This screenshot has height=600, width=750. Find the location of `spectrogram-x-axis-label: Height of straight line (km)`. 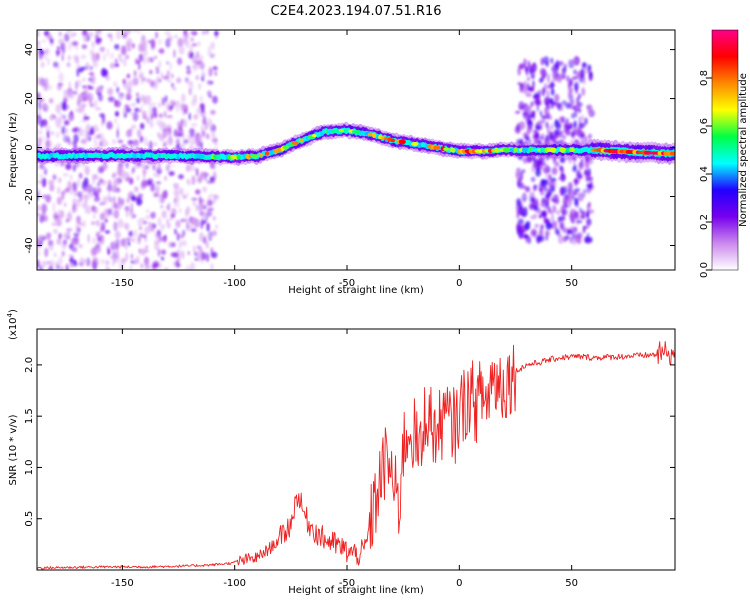

spectrogram-x-axis-label: Height of straight line (km) is located at coordinates (356, 290).